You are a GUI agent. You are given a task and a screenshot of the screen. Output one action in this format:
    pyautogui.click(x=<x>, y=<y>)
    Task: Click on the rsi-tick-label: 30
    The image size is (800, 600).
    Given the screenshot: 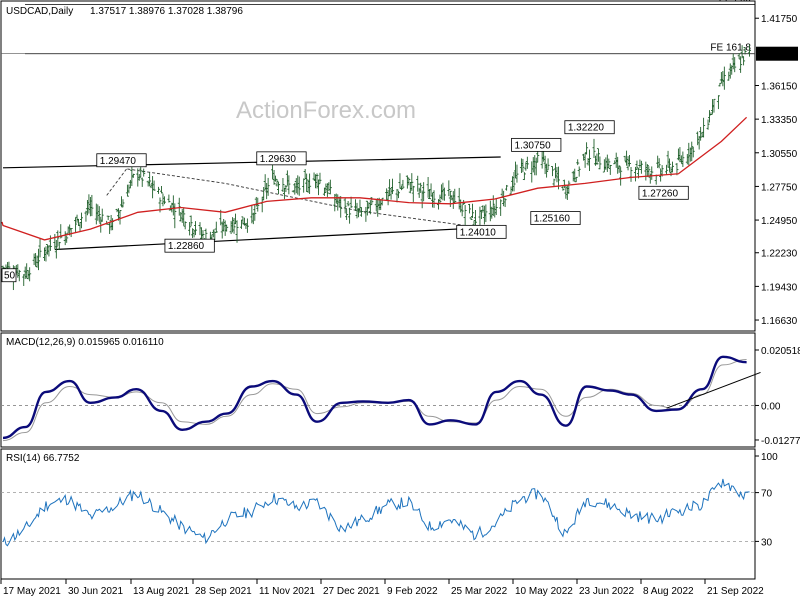 What is the action you would take?
    pyautogui.click(x=767, y=542)
    